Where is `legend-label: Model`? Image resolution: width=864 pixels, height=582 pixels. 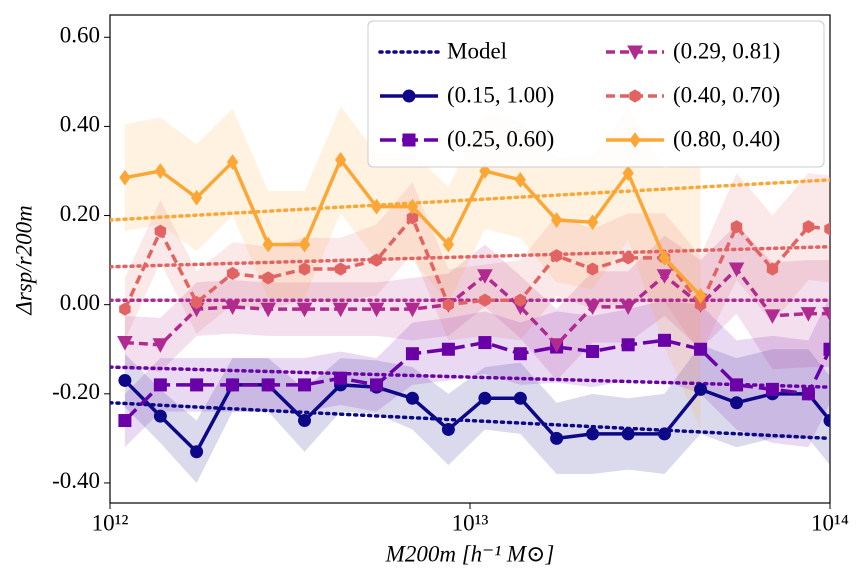 legend-label: Model is located at coordinates (477, 50).